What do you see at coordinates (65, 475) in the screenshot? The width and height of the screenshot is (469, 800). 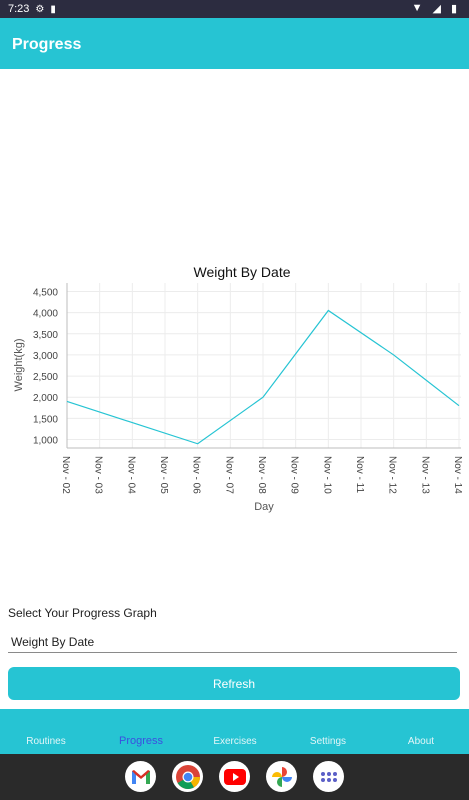 I see `x-tick-label: Nov - 02` at bounding box center [65, 475].